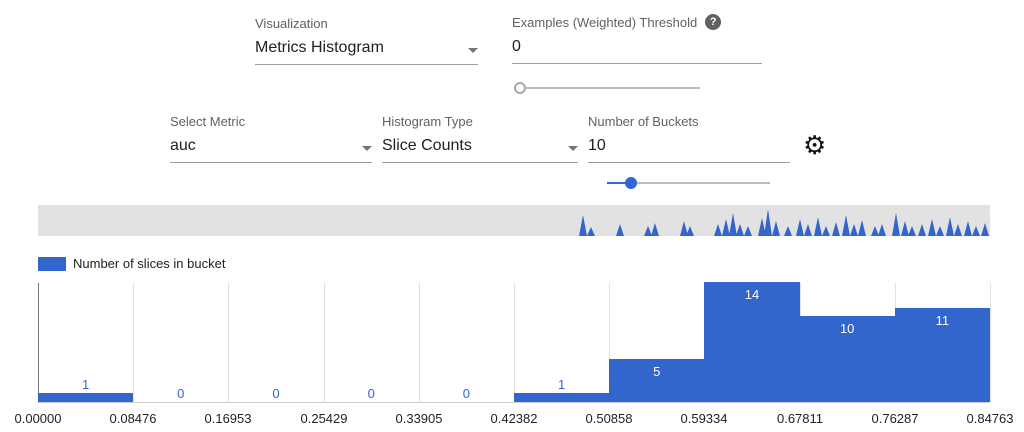  What do you see at coordinates (895, 418) in the screenshot?
I see `x-tick-label: 0.76287` at bounding box center [895, 418].